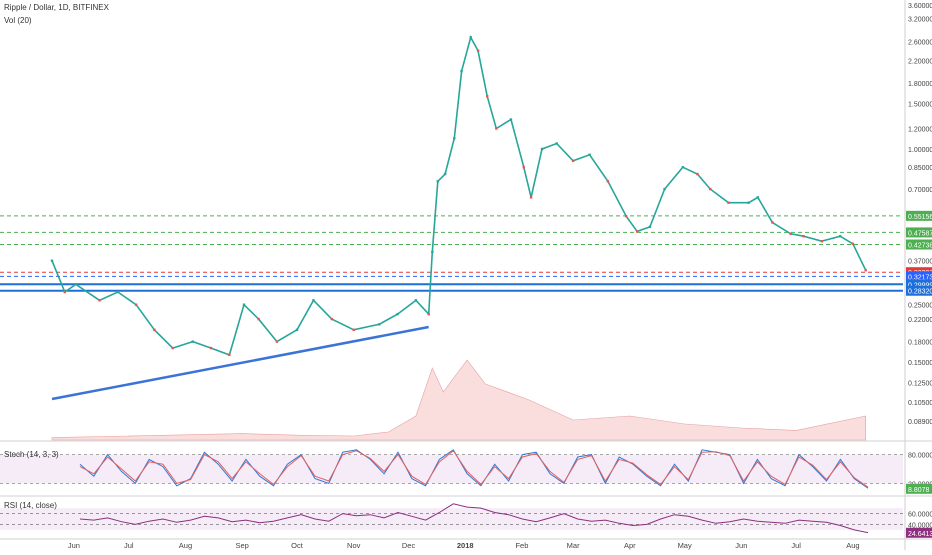 Image resolution: width=932 pixels, height=555 pixels. What do you see at coordinates (459, 400) in the screenshot?
I see `volume-area` at bounding box center [459, 400].